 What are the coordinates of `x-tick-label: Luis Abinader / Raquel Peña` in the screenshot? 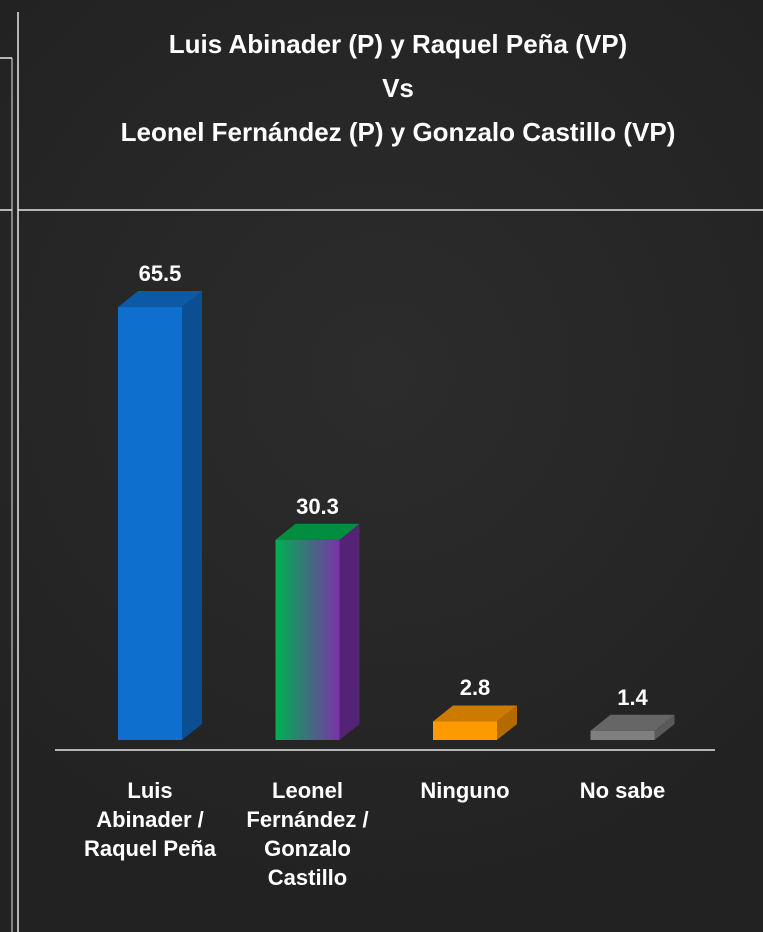 It's located at (150, 819).